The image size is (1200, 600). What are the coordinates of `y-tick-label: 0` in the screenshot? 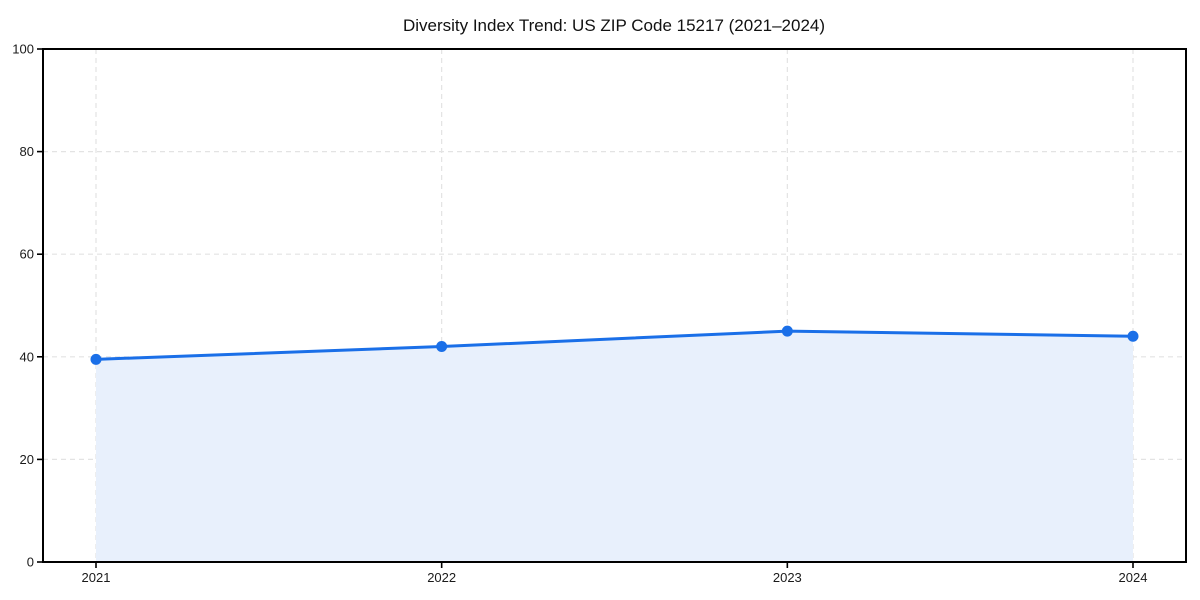 It's located at (30, 562).